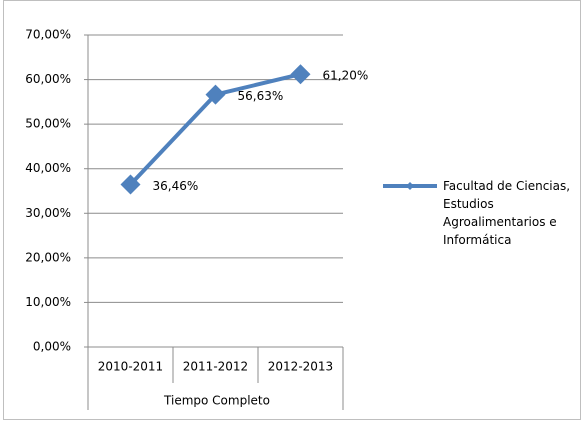 This screenshot has width=582, height=421. What do you see at coordinates (300, 367) in the screenshot?
I see `x-tick-label: 2012-2013` at bounding box center [300, 367].